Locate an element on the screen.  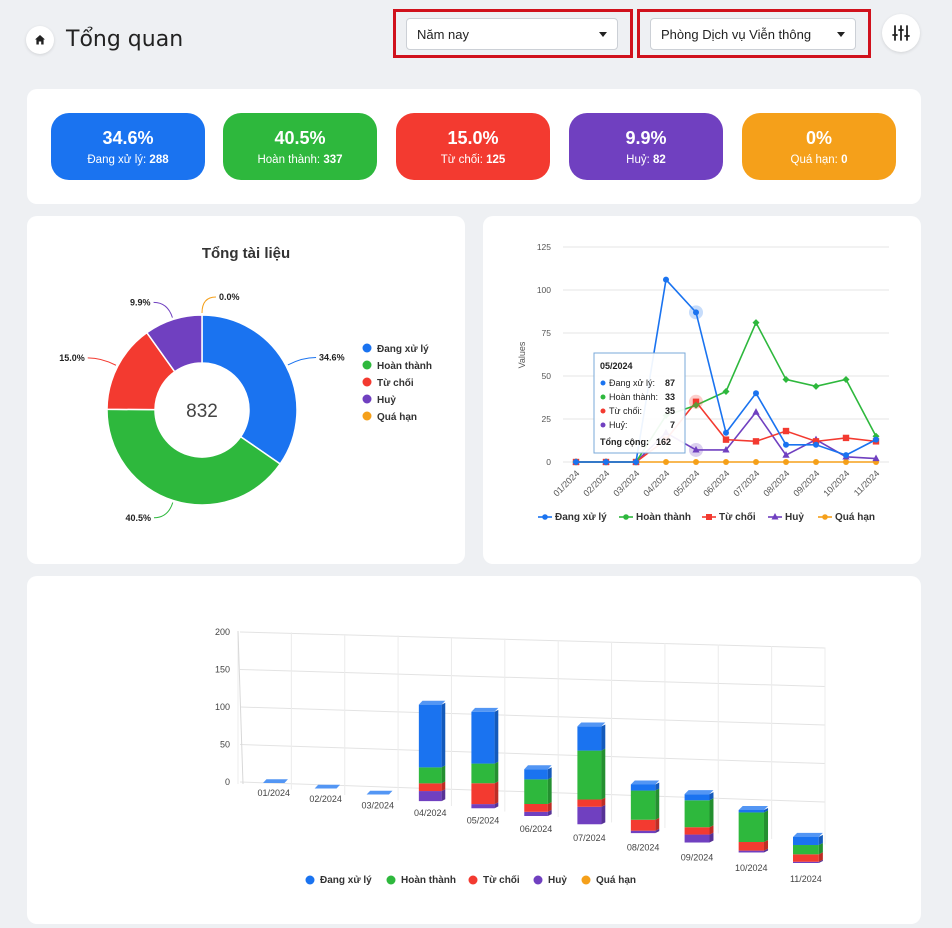
stat-label: Huỷ: 82 is located at coordinates (646, 160).